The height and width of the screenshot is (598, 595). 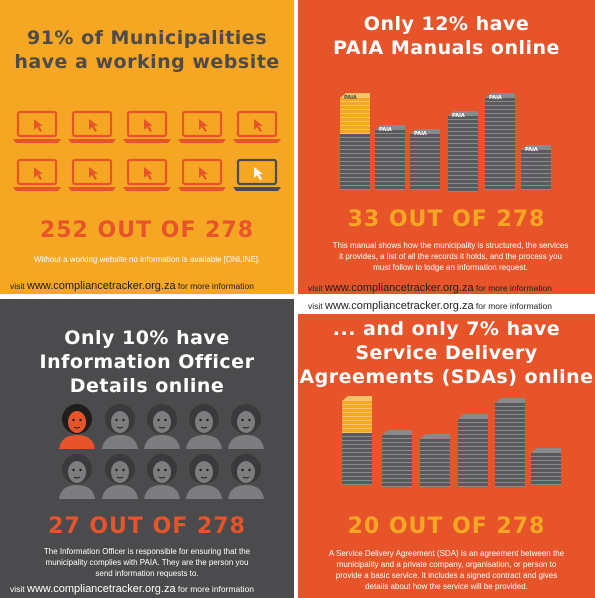 I want to click on stat-count: 252 OUT OF 278, so click(x=147, y=230).